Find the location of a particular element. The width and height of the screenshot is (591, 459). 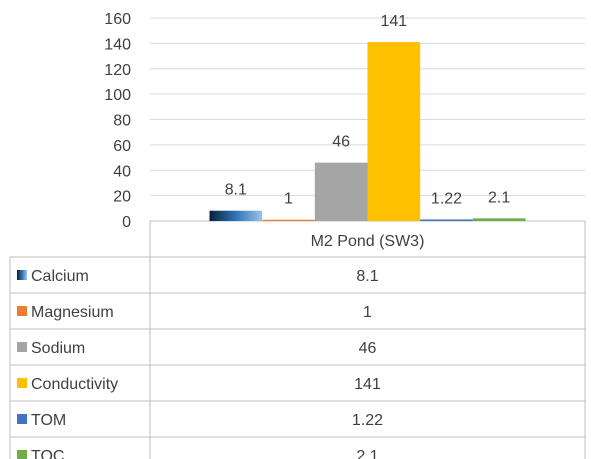

y-tick-label: 160 is located at coordinates (117, 19).